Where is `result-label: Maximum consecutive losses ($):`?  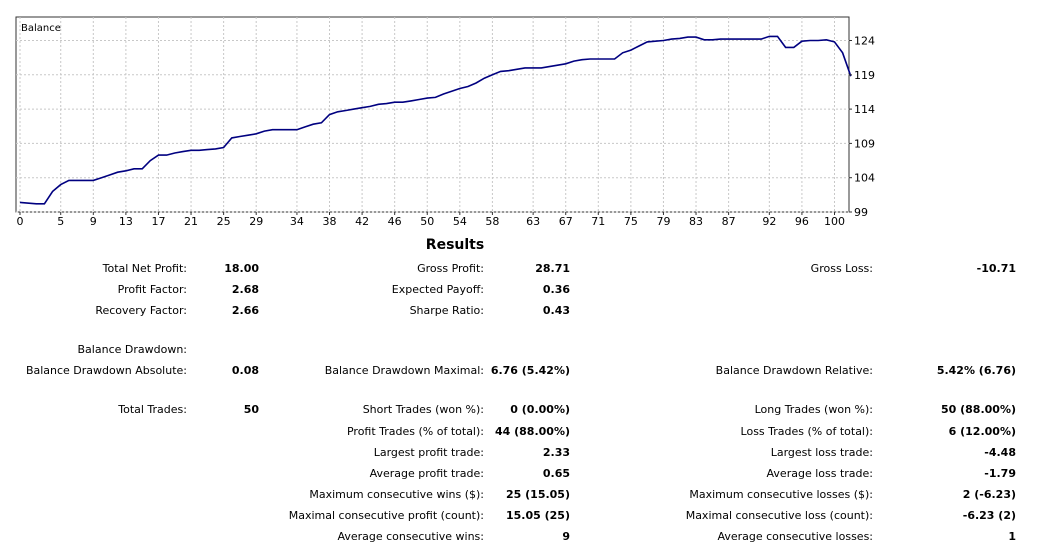
result-label: Maximum consecutive losses ($): is located at coordinates (781, 494).